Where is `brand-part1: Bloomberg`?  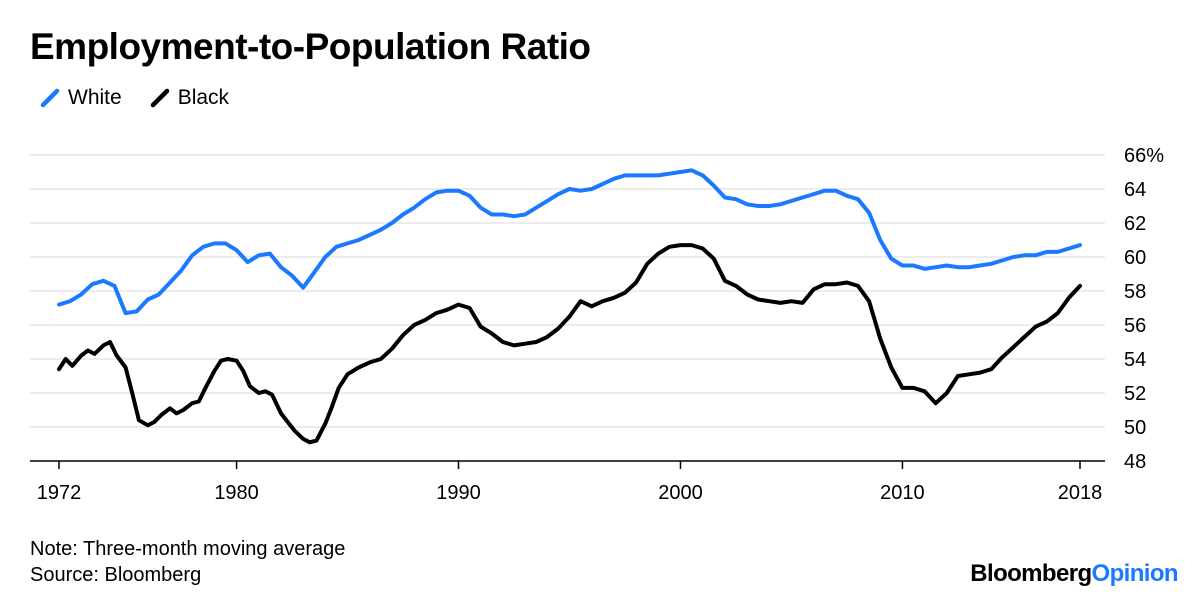 brand-part1: Bloomberg is located at coordinates (1031, 573).